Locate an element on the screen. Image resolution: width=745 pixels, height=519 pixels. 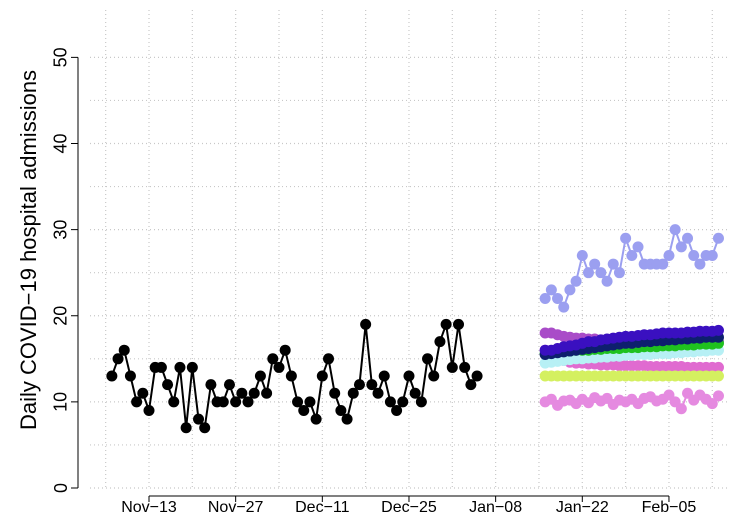
x-tick-label: Jan−08 is located at coordinates (495, 507).